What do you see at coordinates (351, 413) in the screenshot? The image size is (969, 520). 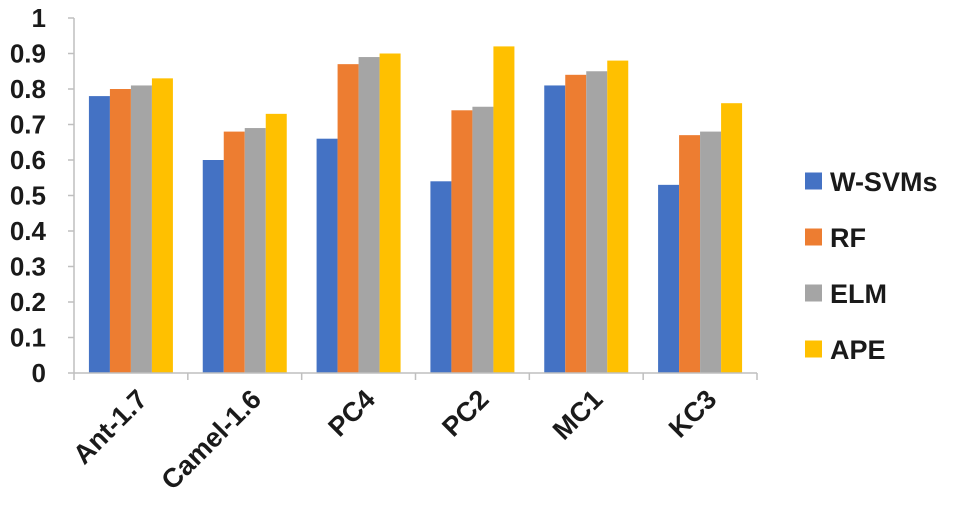 I see `x-category-label: PC4` at bounding box center [351, 413].